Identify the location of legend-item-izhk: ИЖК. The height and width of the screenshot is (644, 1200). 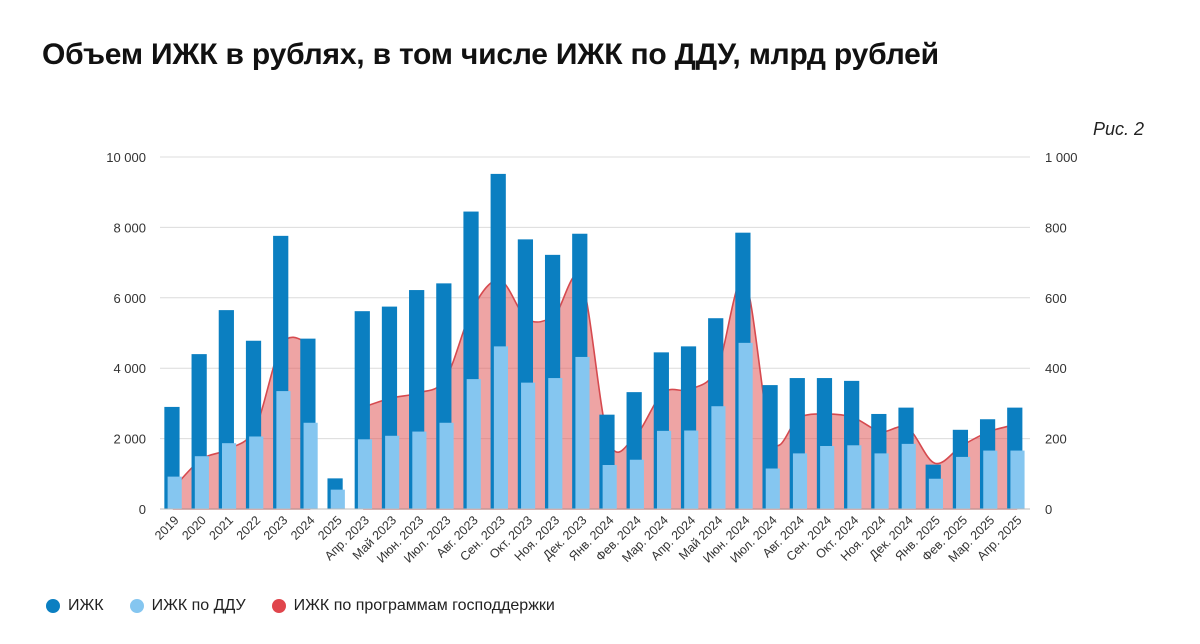
(75, 606).